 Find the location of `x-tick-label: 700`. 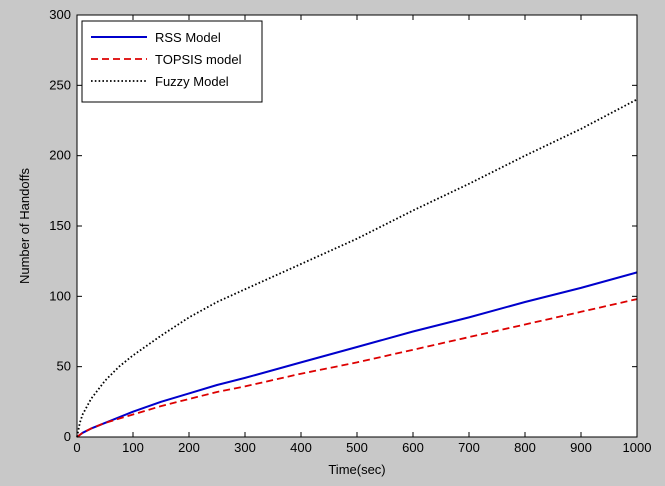

x-tick-label: 700 is located at coordinates (469, 447).